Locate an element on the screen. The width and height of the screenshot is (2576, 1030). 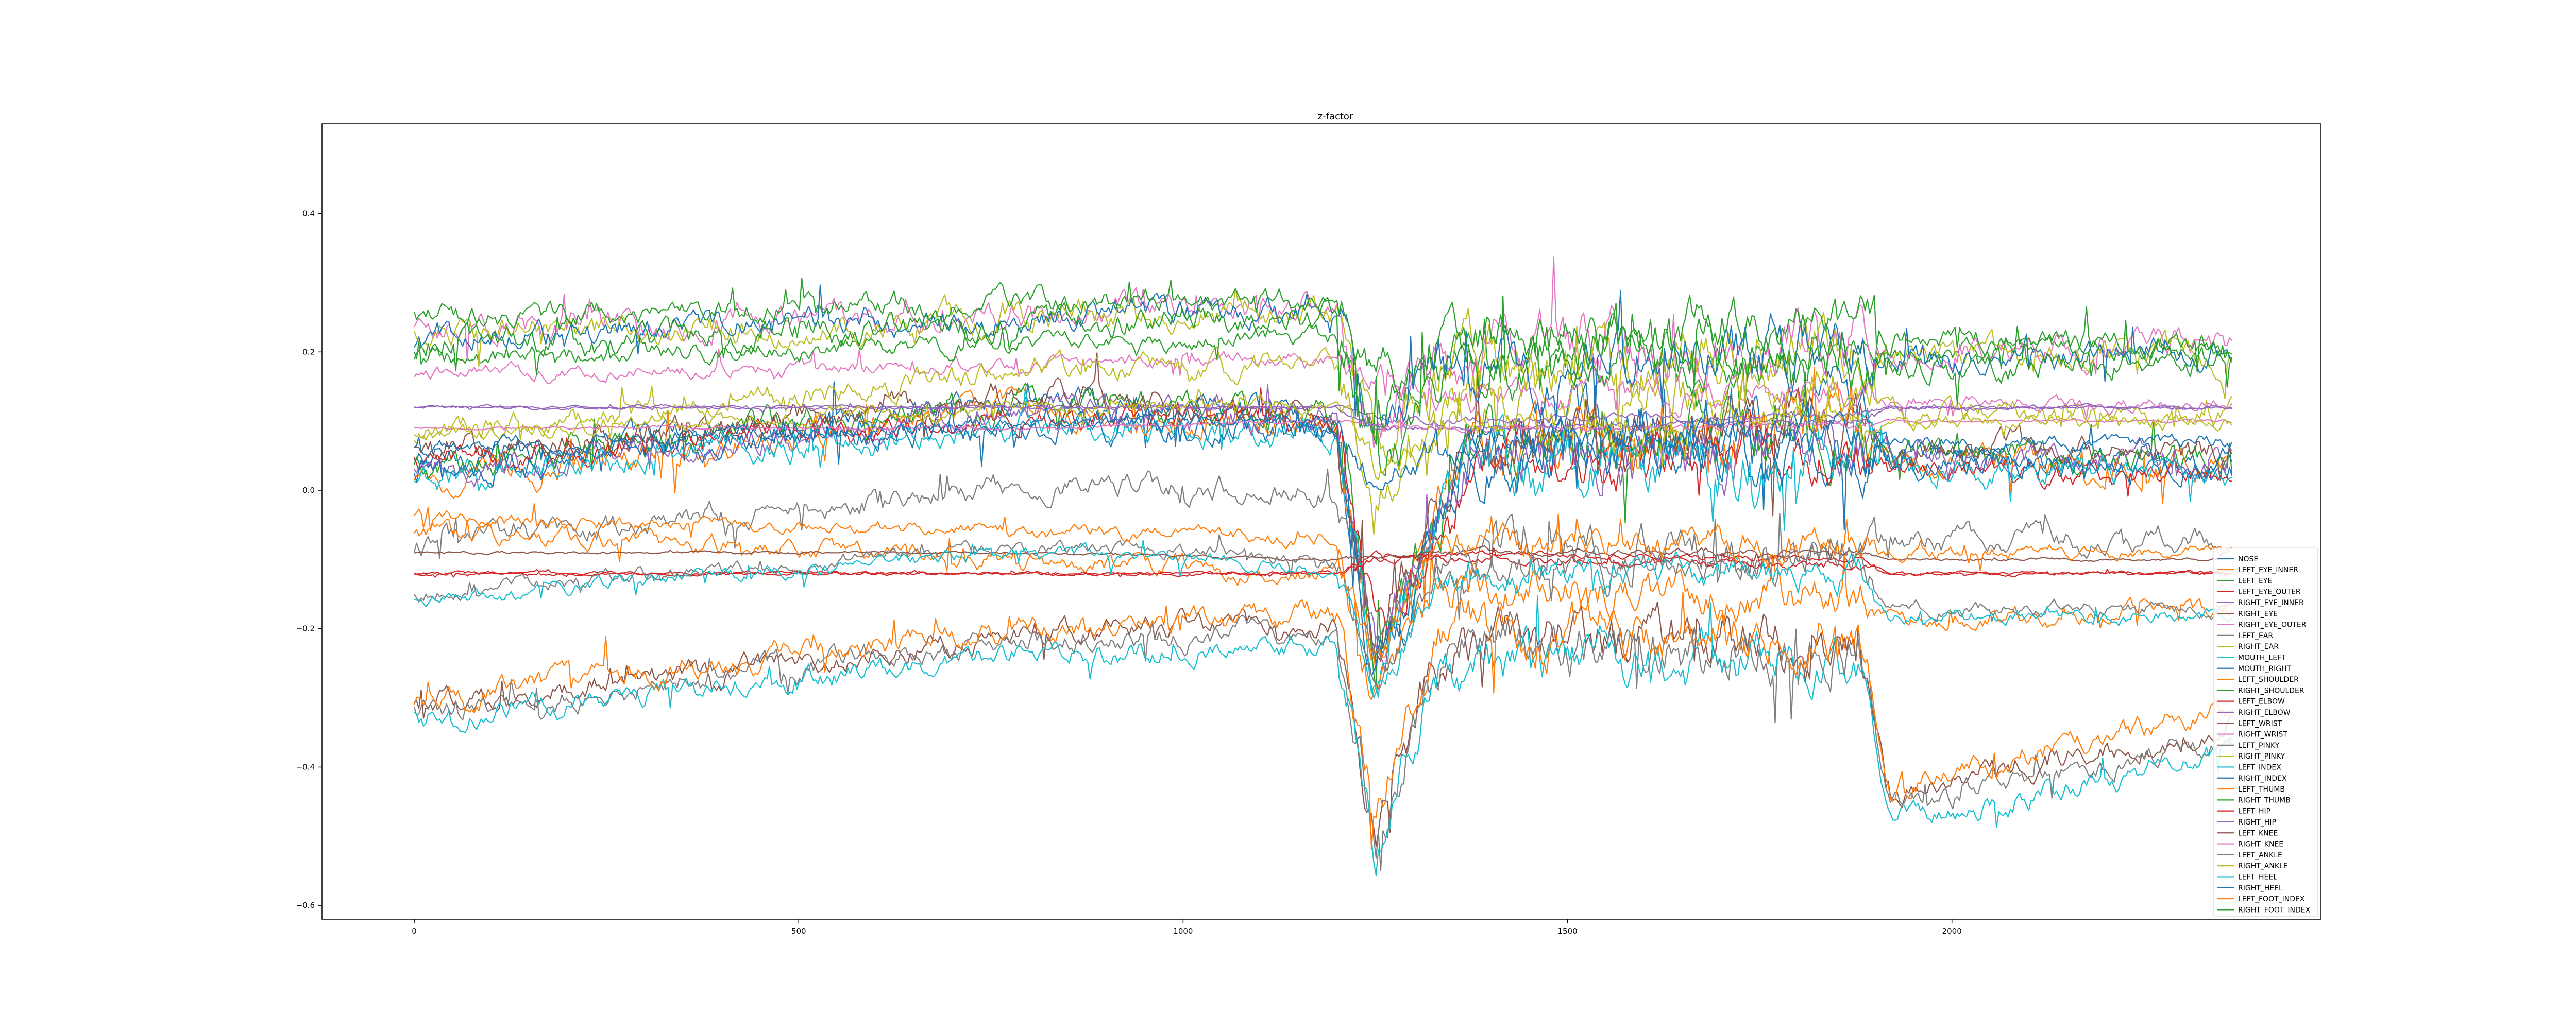
legend-label-right-hip: RIGHT_HIP is located at coordinates (2257, 822).